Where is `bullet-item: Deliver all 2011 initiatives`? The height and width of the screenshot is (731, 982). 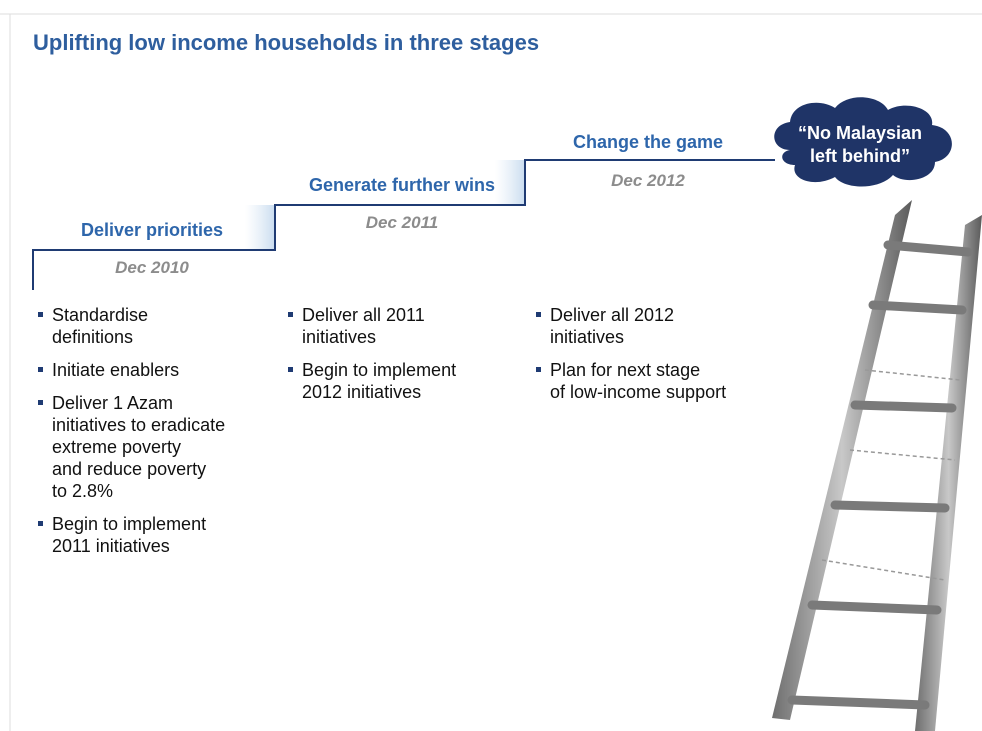 bullet-item: Deliver all 2011 initiatives is located at coordinates (408, 326).